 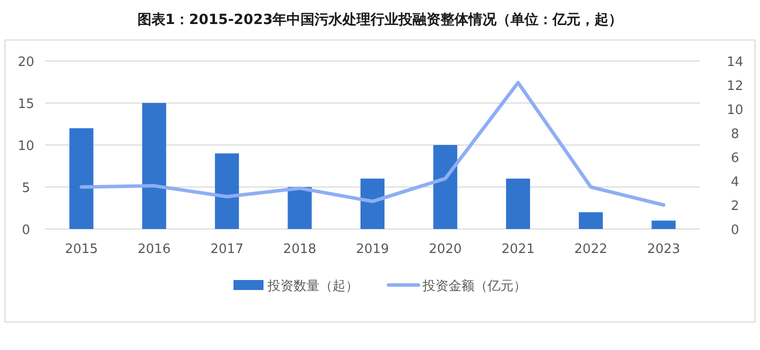 I want to click on x-tick-label: 2015, so click(x=81, y=249).